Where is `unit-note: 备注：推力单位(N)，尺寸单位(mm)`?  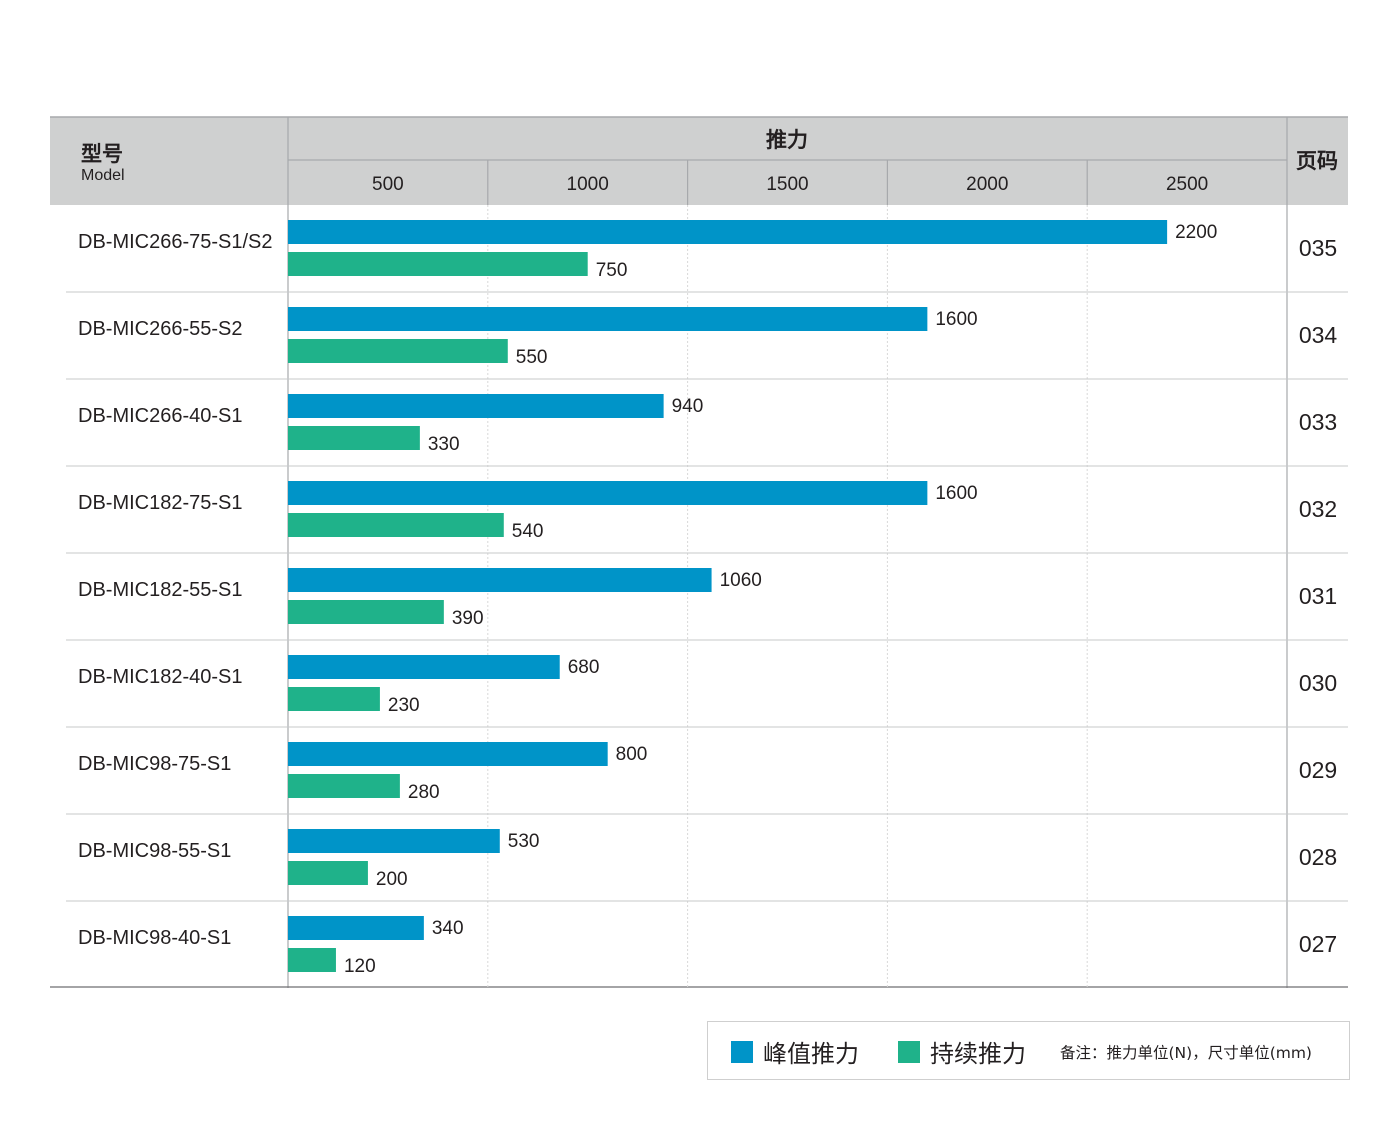
unit-note: 备注：推力单位(N)，尺寸单位(mm) is located at coordinates (1186, 1052).